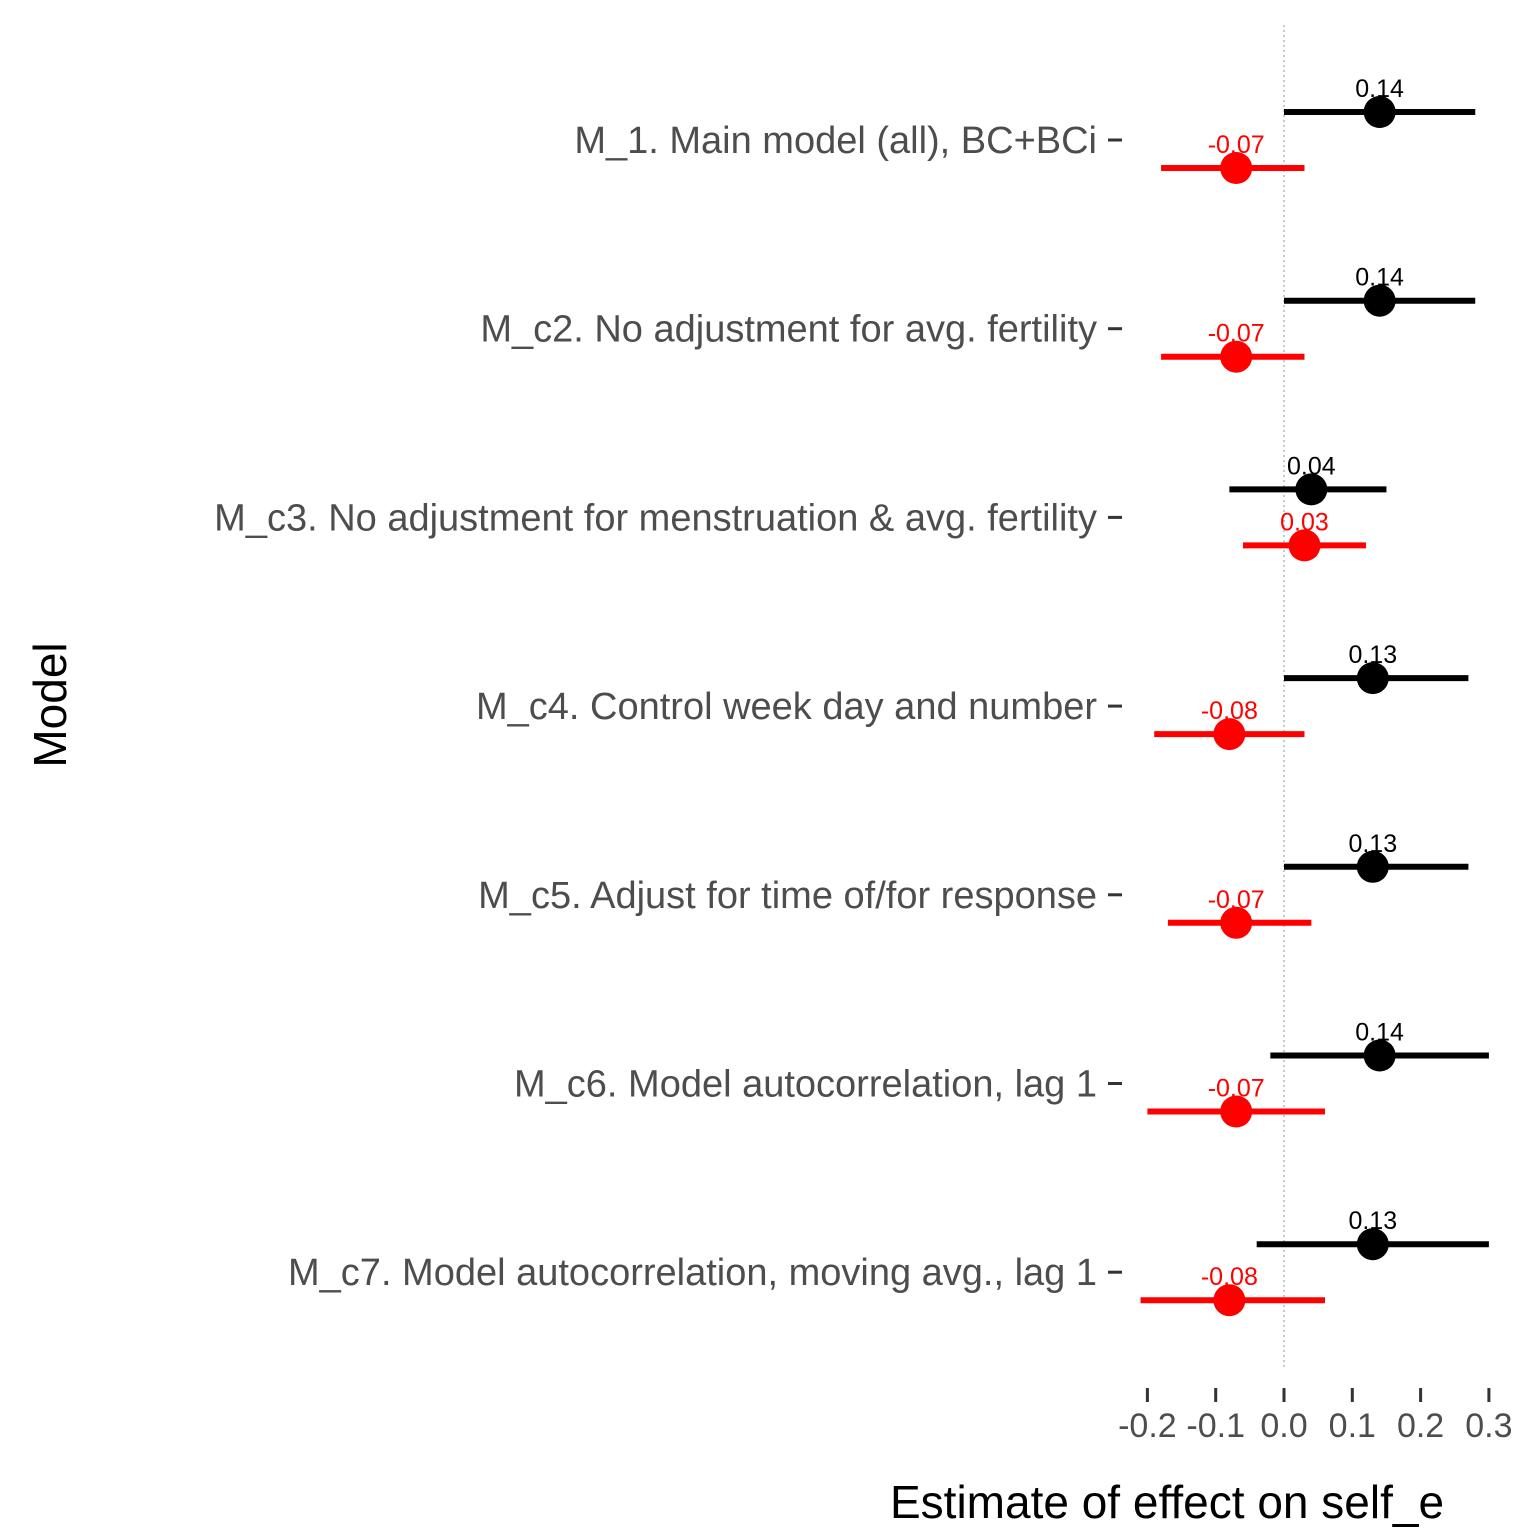 The height and width of the screenshot is (1536, 1536). What do you see at coordinates (805, 1085) in the screenshot?
I see `y-tick-label: M_c6. Model autocorrelation, lag 1` at bounding box center [805, 1085].